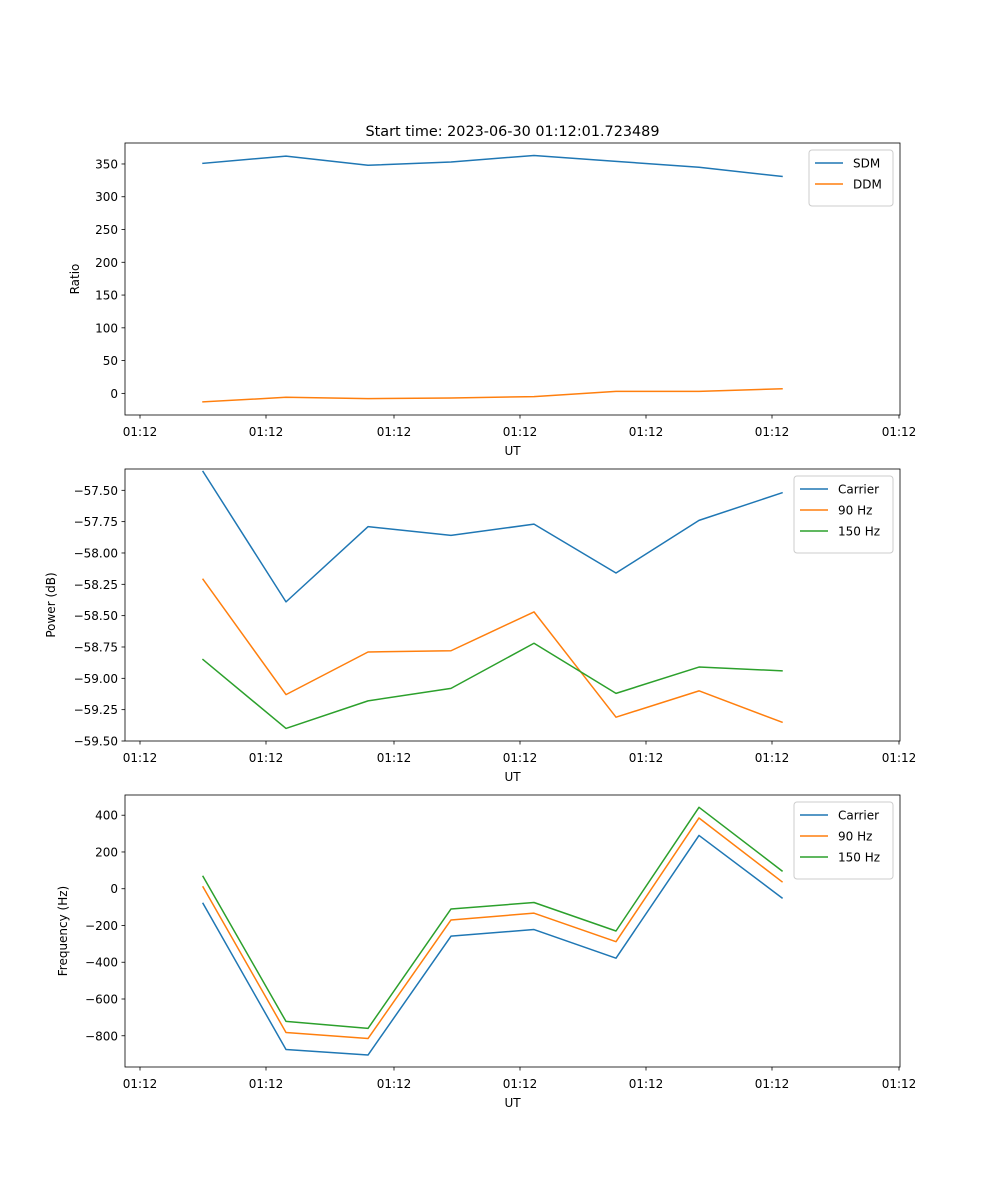 This screenshot has height=1200, width=1000. Describe the element at coordinates (96, 585) in the screenshot. I see `y-tick-label: −58.25` at that location.